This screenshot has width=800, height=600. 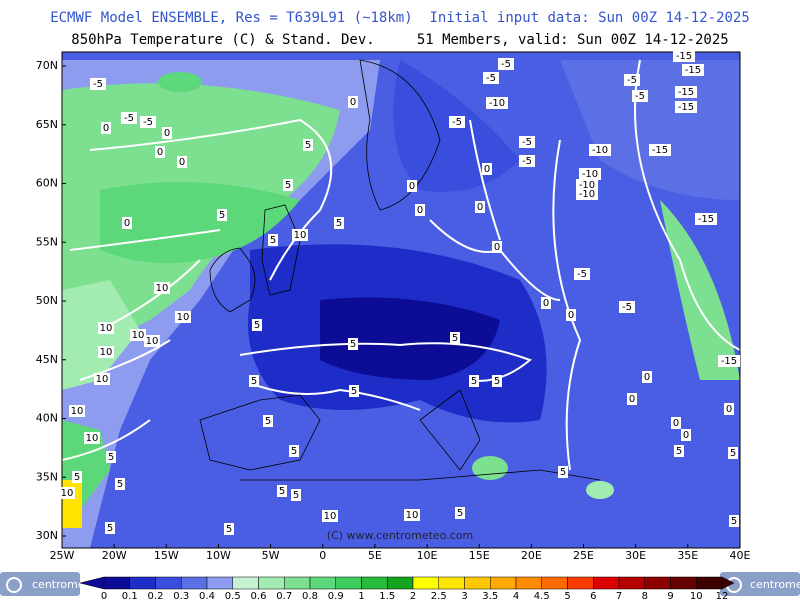 I want to click on colorbar-label: 5, so click(x=567, y=595).